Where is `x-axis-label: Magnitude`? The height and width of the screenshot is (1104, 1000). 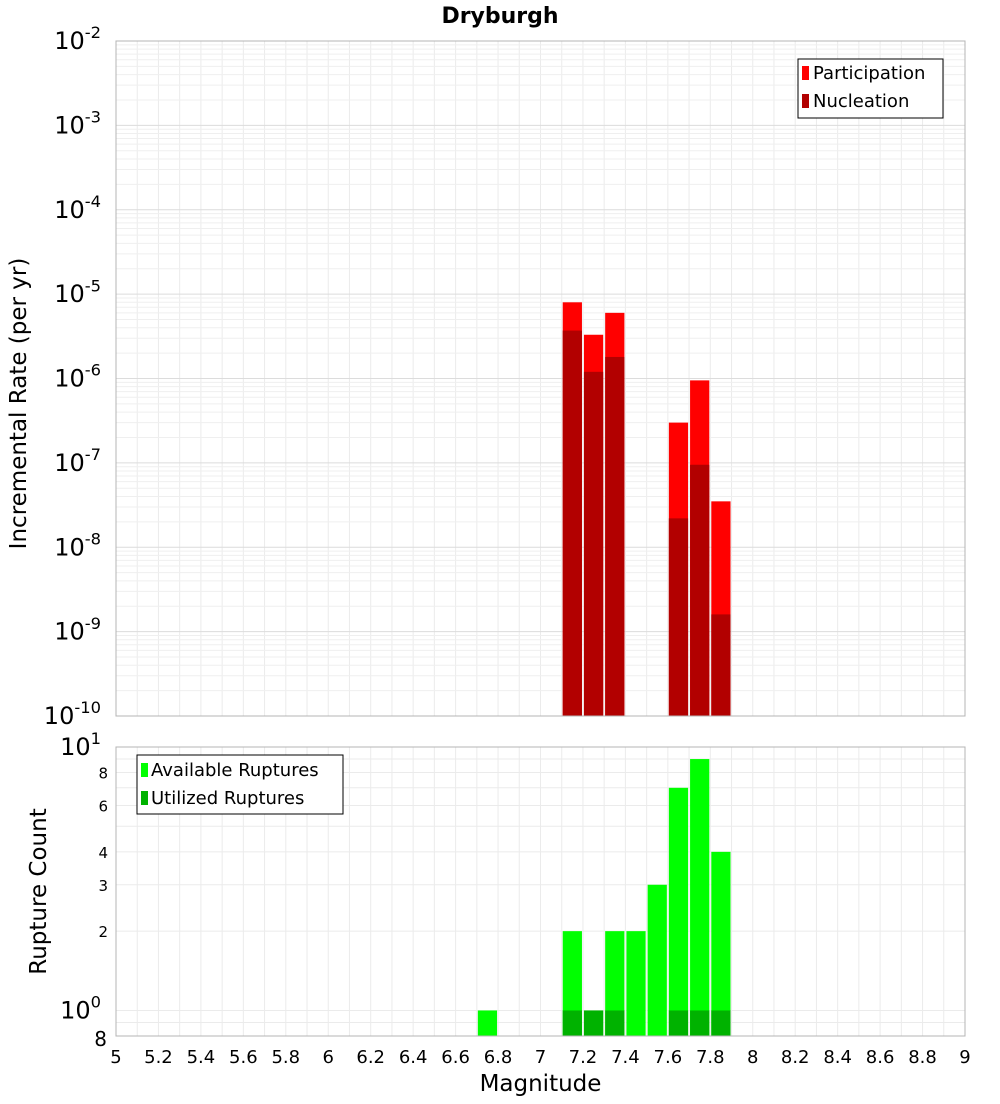
x-axis-label: Magnitude is located at coordinates (541, 1084).